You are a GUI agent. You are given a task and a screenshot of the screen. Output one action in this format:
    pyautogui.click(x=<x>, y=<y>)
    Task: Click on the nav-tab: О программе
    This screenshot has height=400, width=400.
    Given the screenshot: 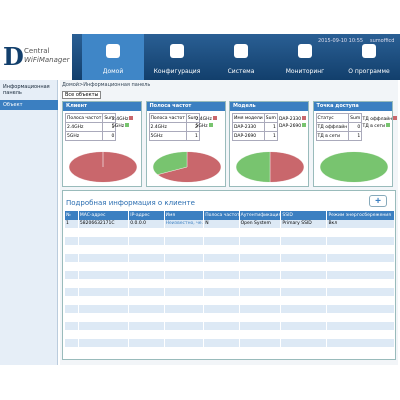 What is the action you would take?
    pyautogui.click(x=369, y=57)
    